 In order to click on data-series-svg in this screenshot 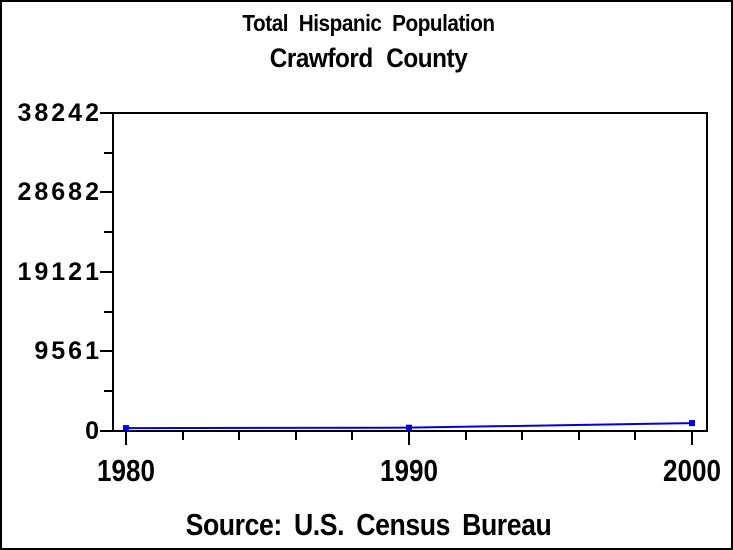, I will do `click(409, 426)`.